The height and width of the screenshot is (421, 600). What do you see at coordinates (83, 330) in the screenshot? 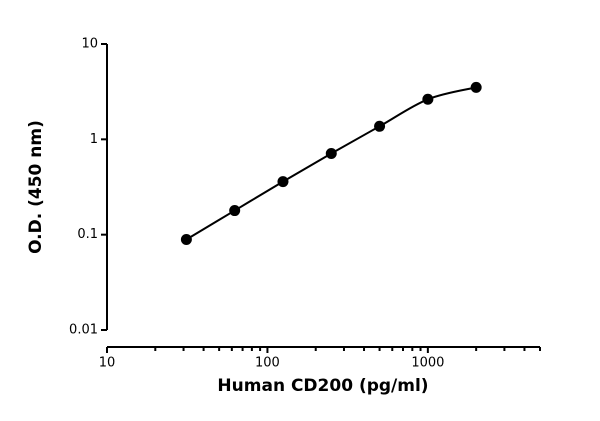
I see `y-tick-label: 0.01` at bounding box center [83, 330].